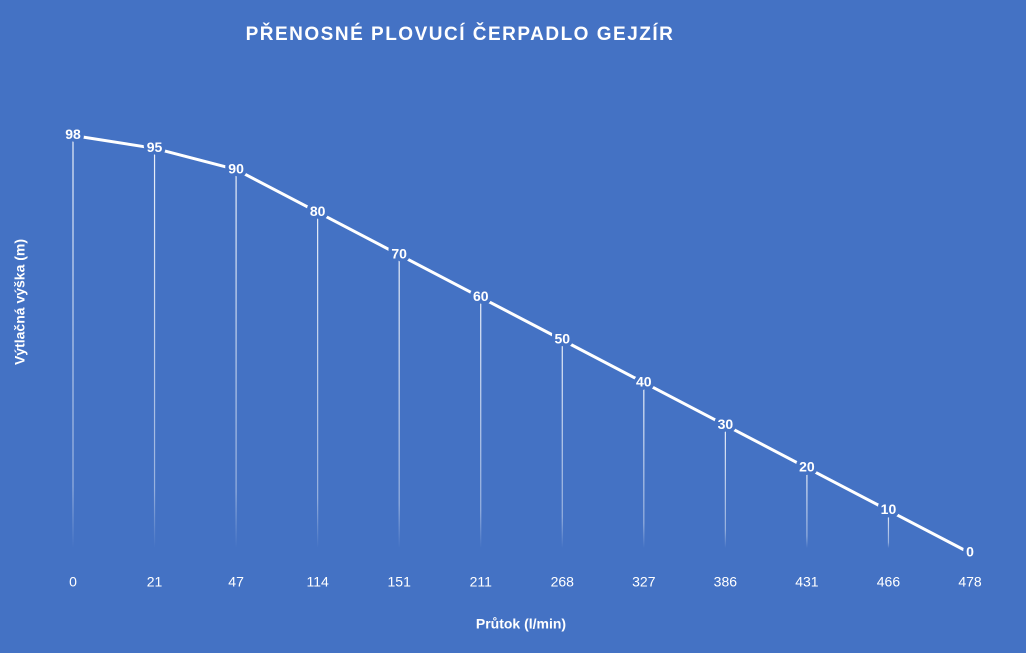 The height and width of the screenshot is (653, 1026). Describe the element at coordinates (400, 582) in the screenshot. I see `x-tick-label: 151` at that location.